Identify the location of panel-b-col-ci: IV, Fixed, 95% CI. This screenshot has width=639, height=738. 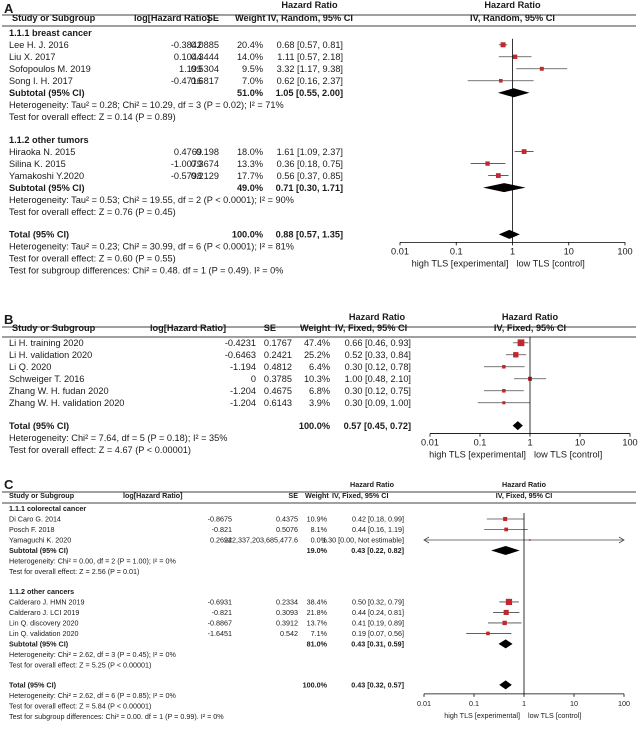
(371, 328).